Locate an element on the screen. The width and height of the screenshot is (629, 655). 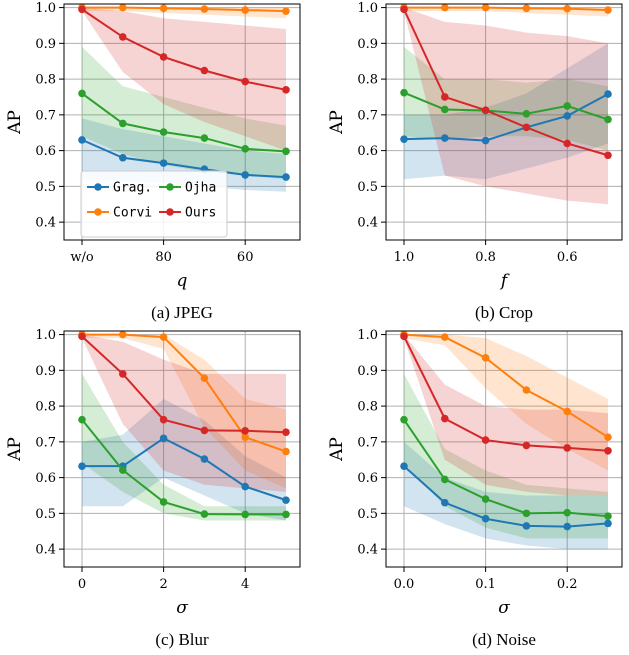
y-tick-label: 0.8 is located at coordinates (45, 407).